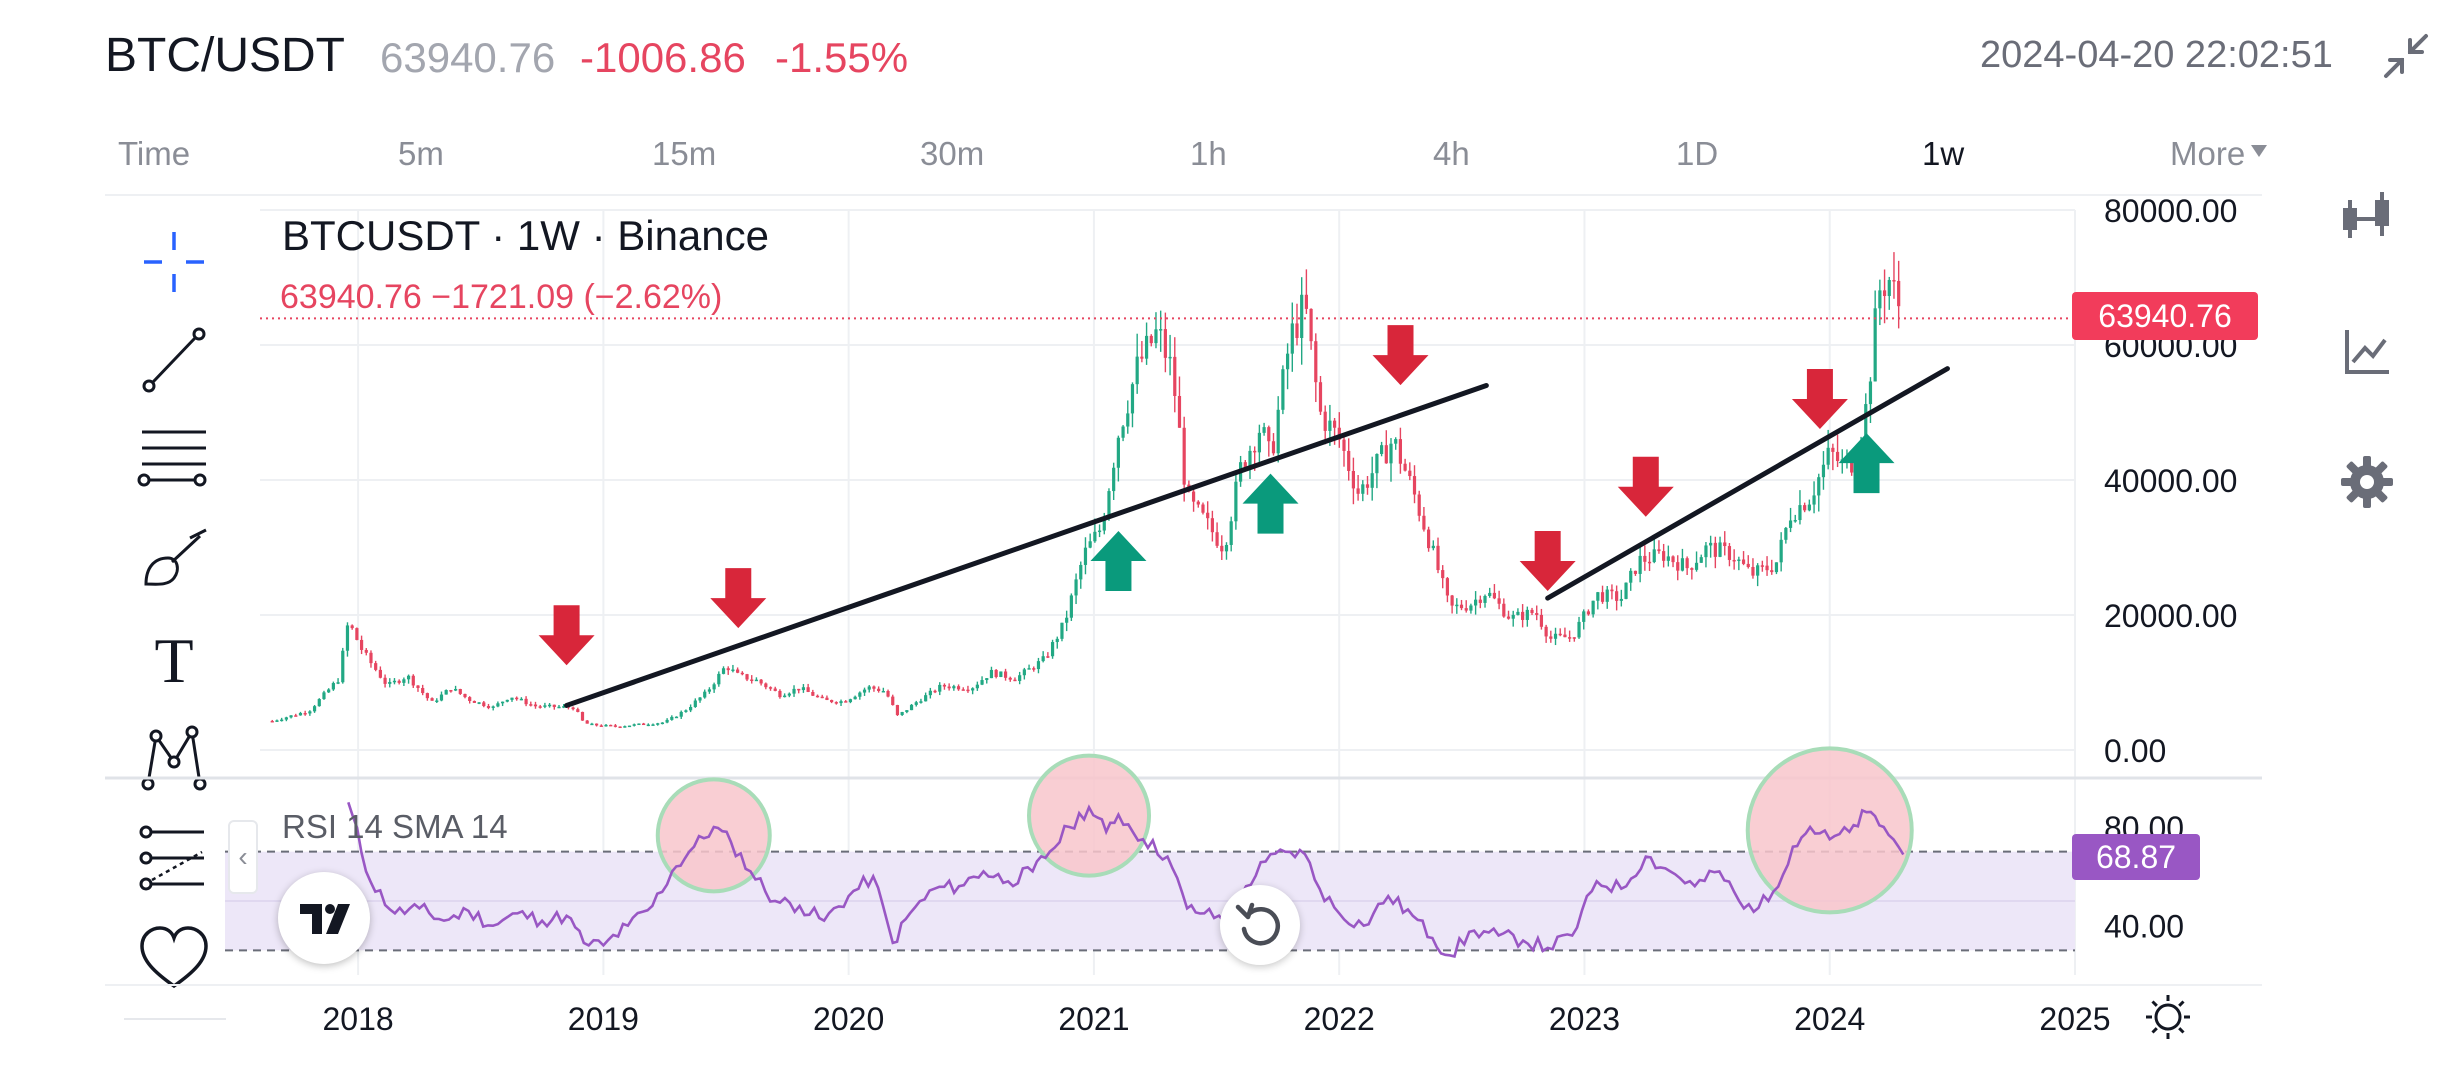 This screenshot has width=2460, height=1080. What do you see at coordinates (1943, 153) in the screenshot?
I see `tab-1w: 1w` at bounding box center [1943, 153].